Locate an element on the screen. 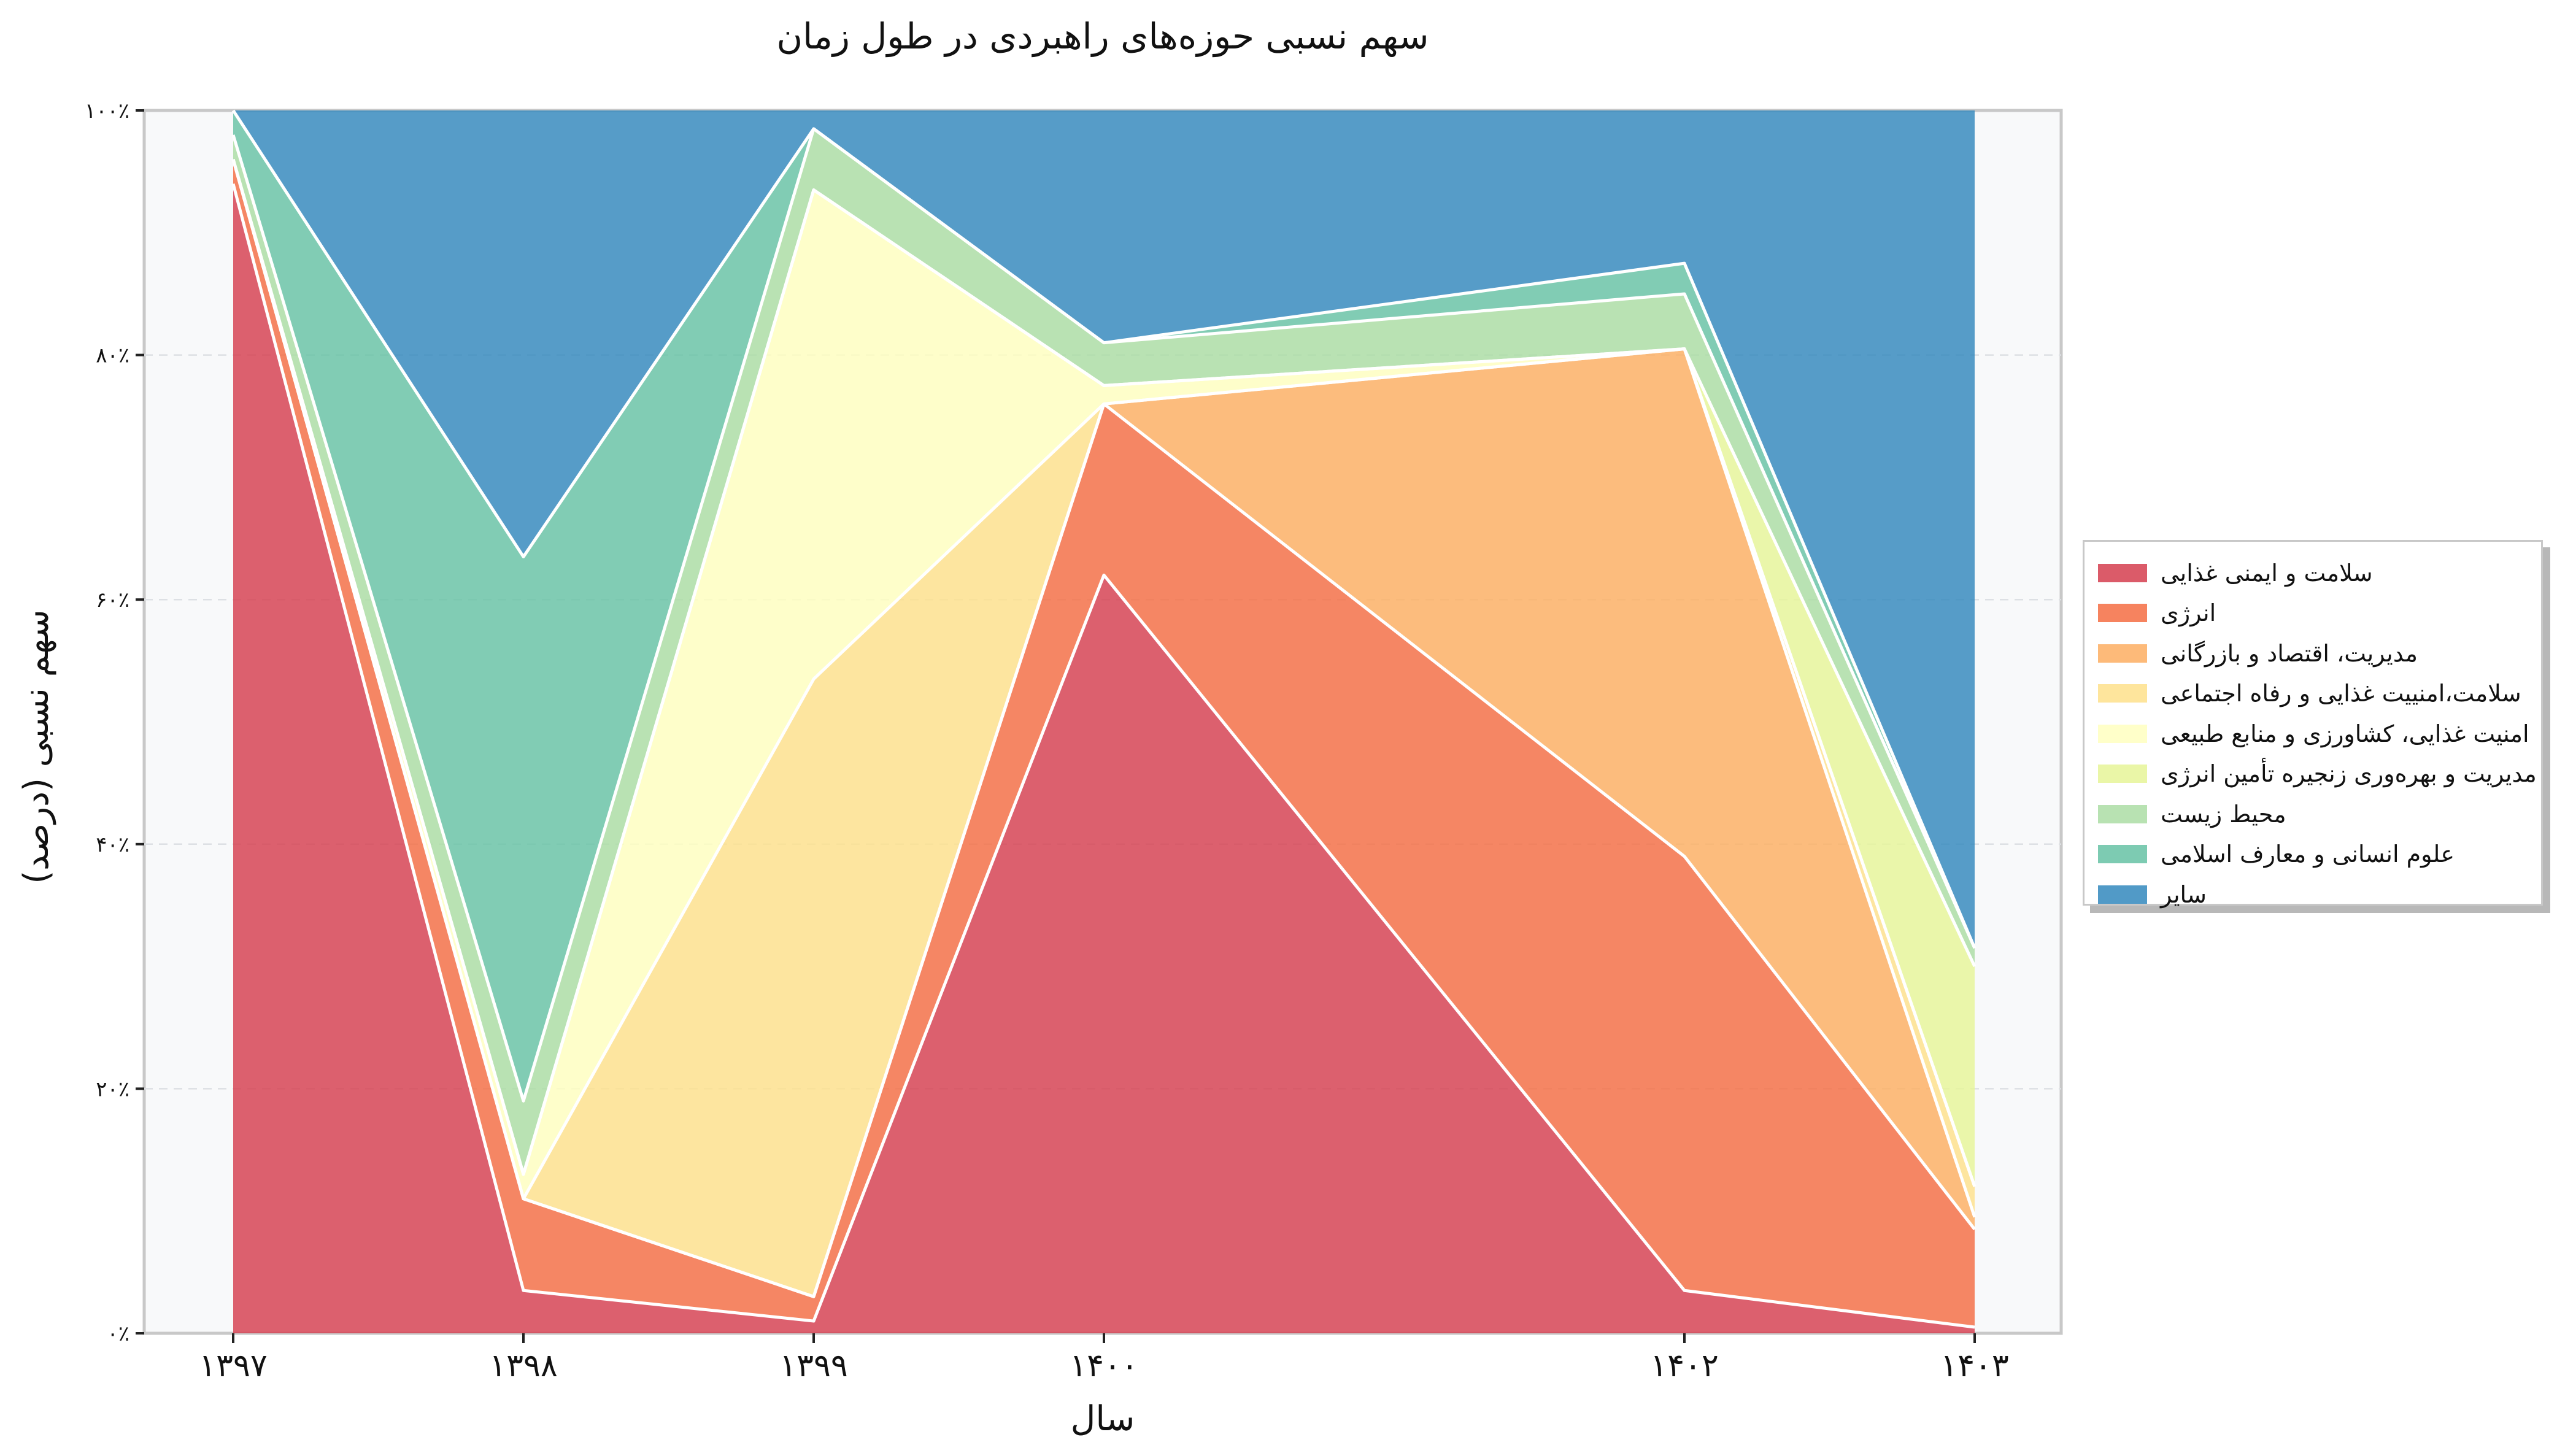 The image size is (2557, 1456). x-axis-label: سال is located at coordinates (1102, 1419).